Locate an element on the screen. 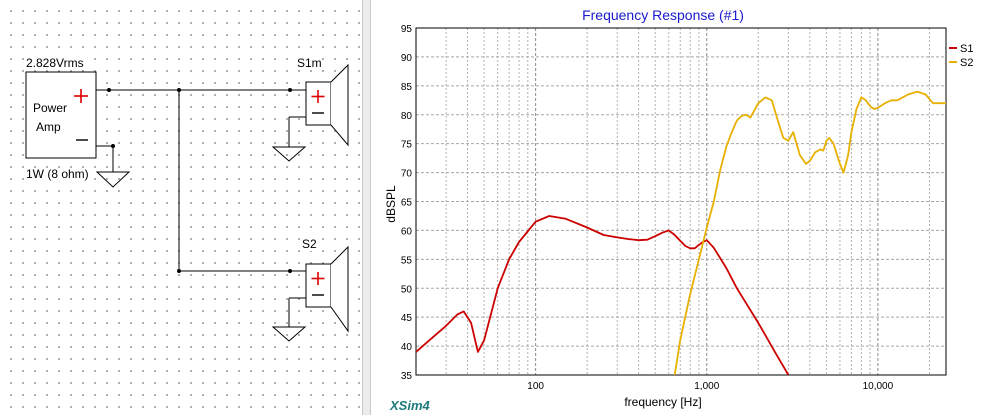 The image size is (988, 415). amp-ground-icon is located at coordinates (113, 179).